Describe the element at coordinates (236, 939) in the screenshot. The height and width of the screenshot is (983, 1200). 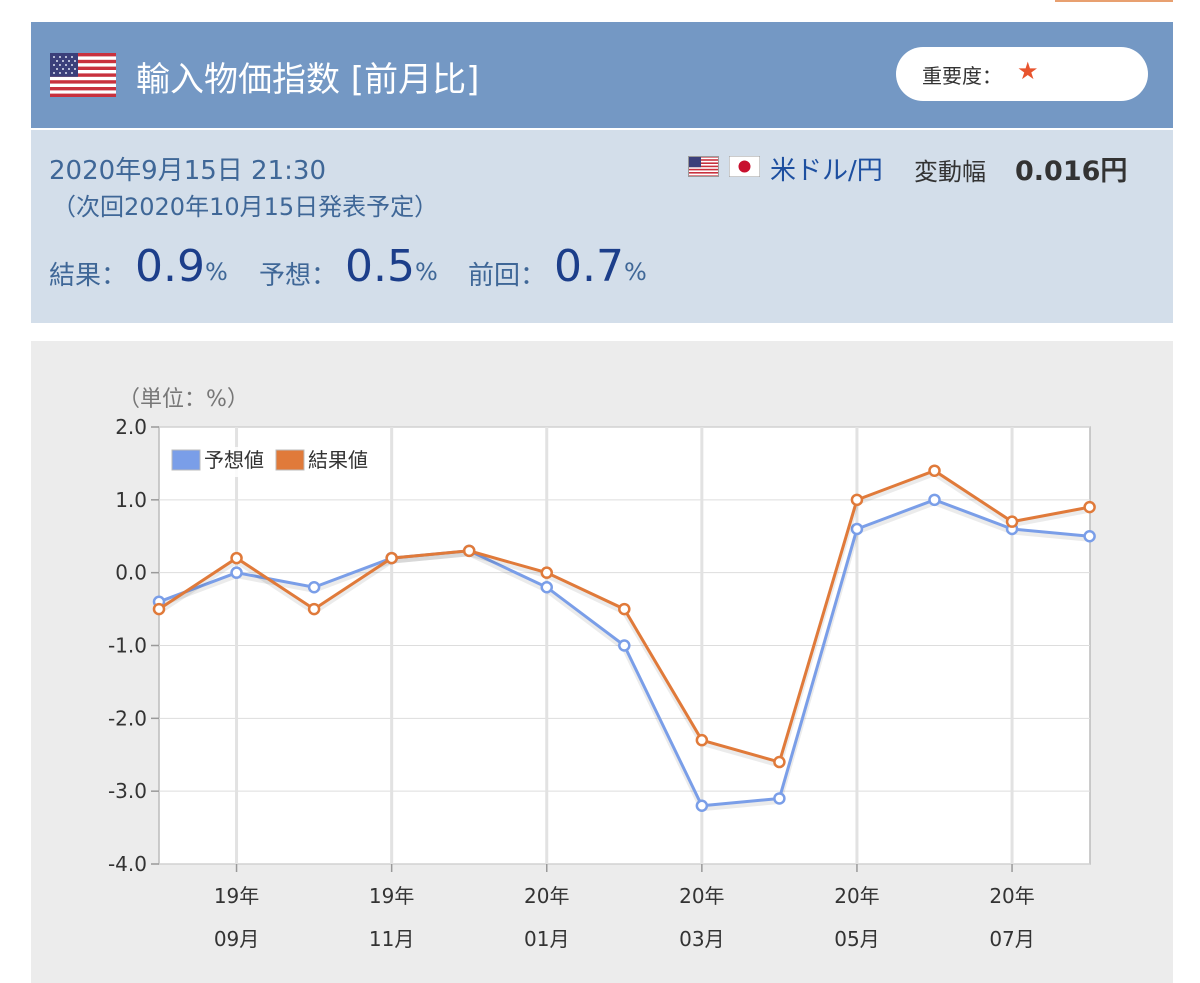
I see `x-tick-label-month: 09月` at that location.